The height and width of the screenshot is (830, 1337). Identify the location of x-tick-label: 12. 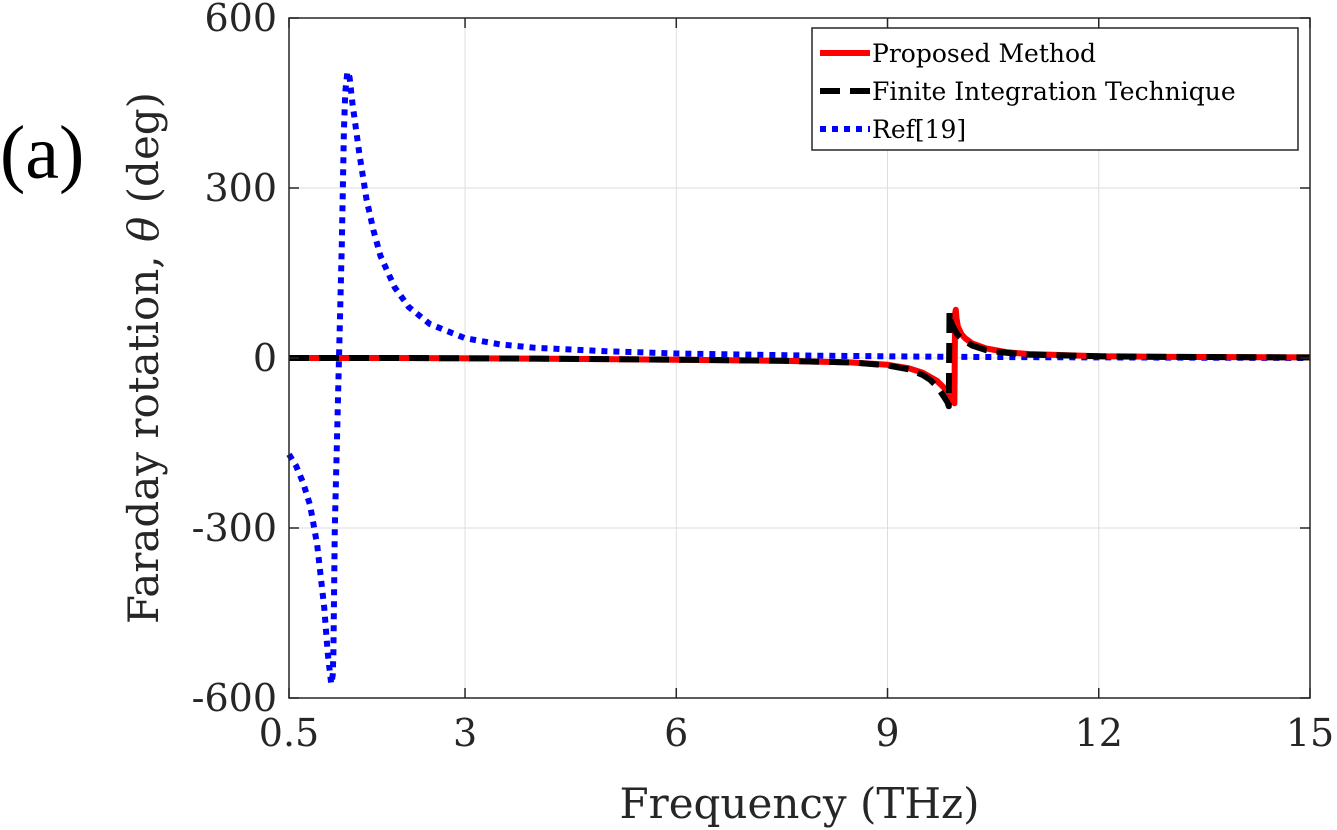
(1099, 733).